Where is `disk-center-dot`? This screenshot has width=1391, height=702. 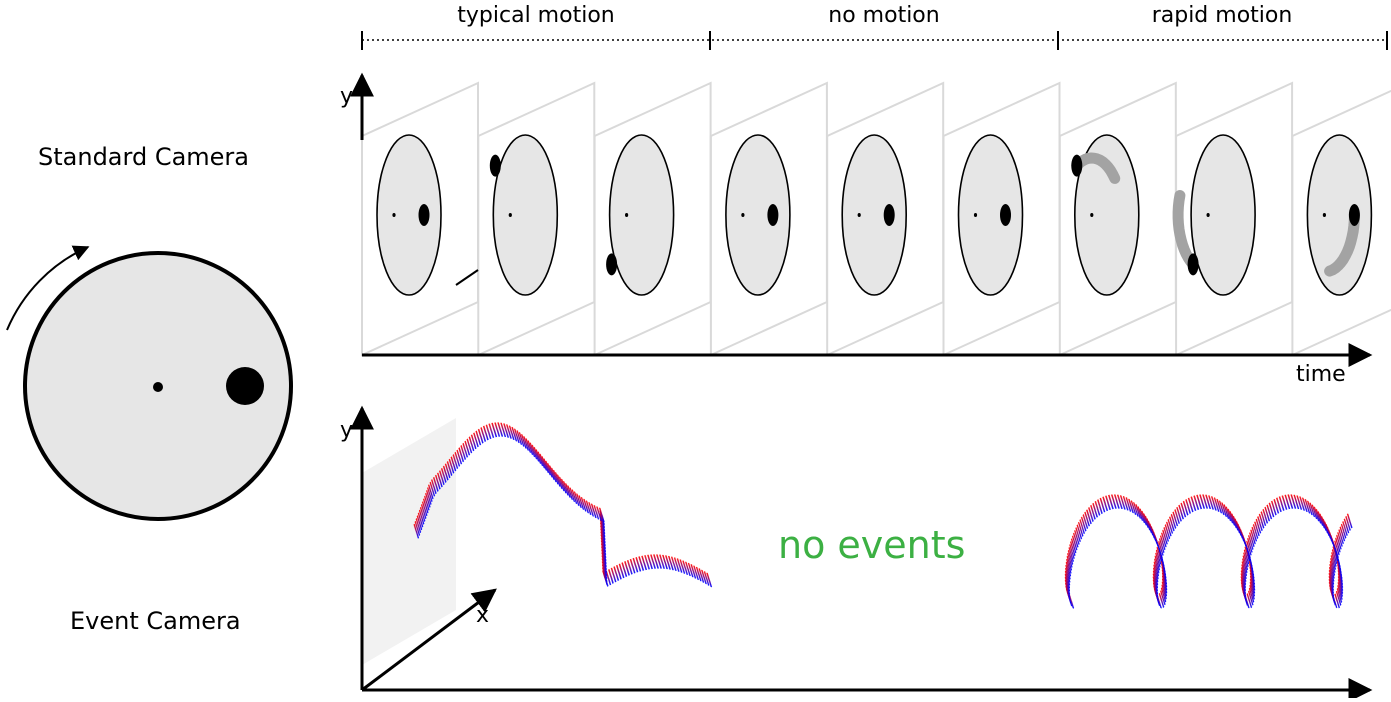 disk-center-dot is located at coordinates (158, 387).